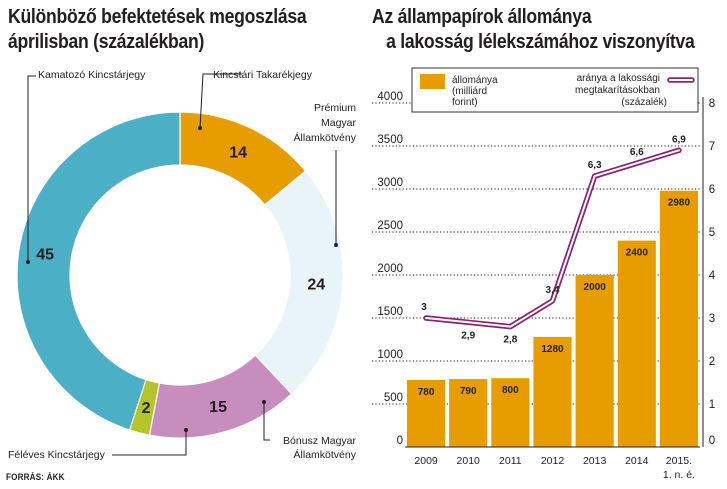  What do you see at coordinates (263, 75) in the screenshot?
I see `callout-label-takarekjegy: Kincstári Takarékjegy` at bounding box center [263, 75].